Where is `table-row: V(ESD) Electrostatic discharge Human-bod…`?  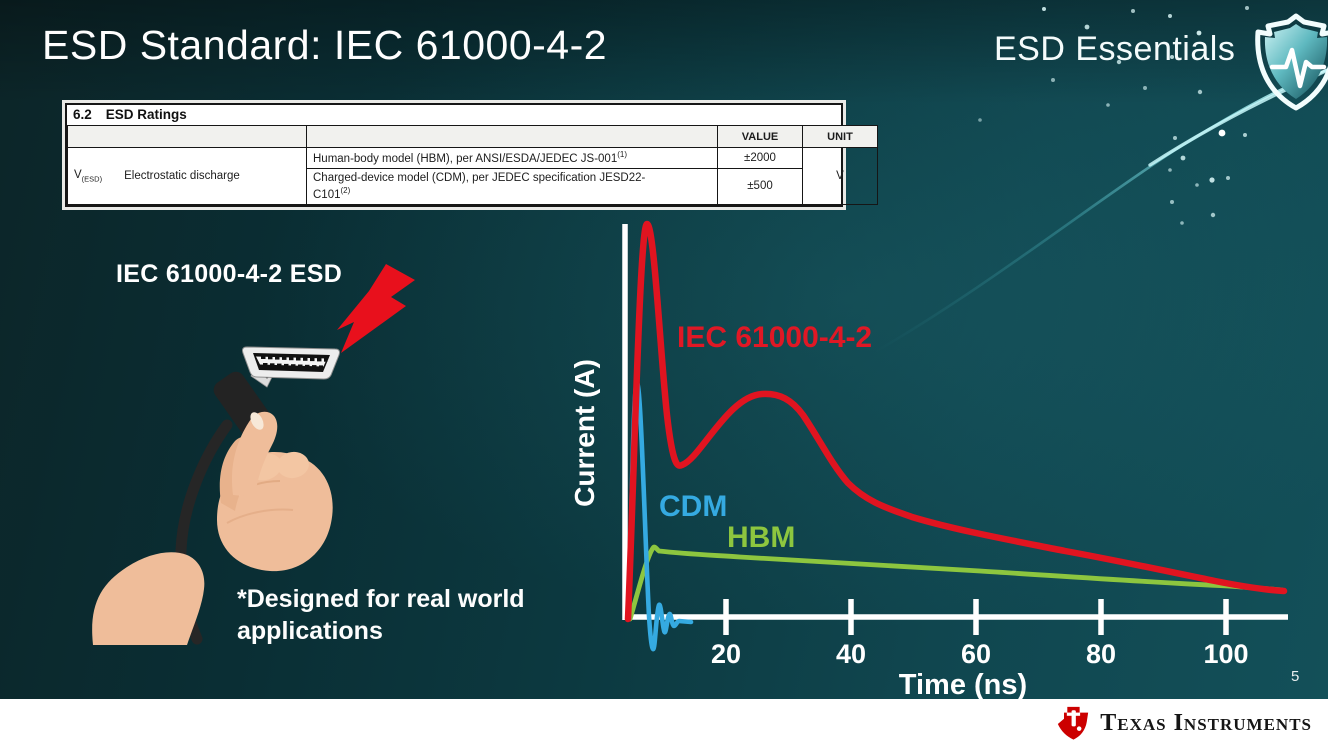
table-row: V(ESD) Electrostatic discharge Human-bod… is located at coordinates (472, 175).